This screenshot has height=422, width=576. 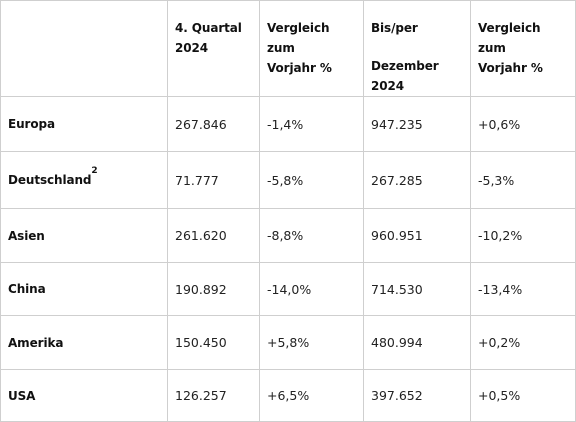 What do you see at coordinates (311, 235) in the screenshot?
I see `q4-change-cell: -8,8%` at bounding box center [311, 235].